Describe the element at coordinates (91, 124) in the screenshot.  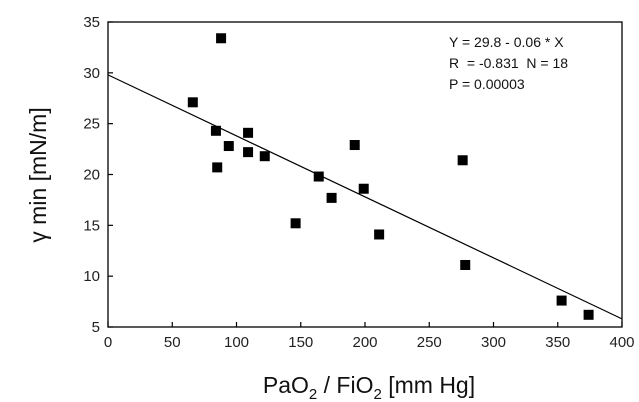
I see `y-tick-label: 25` at that location.